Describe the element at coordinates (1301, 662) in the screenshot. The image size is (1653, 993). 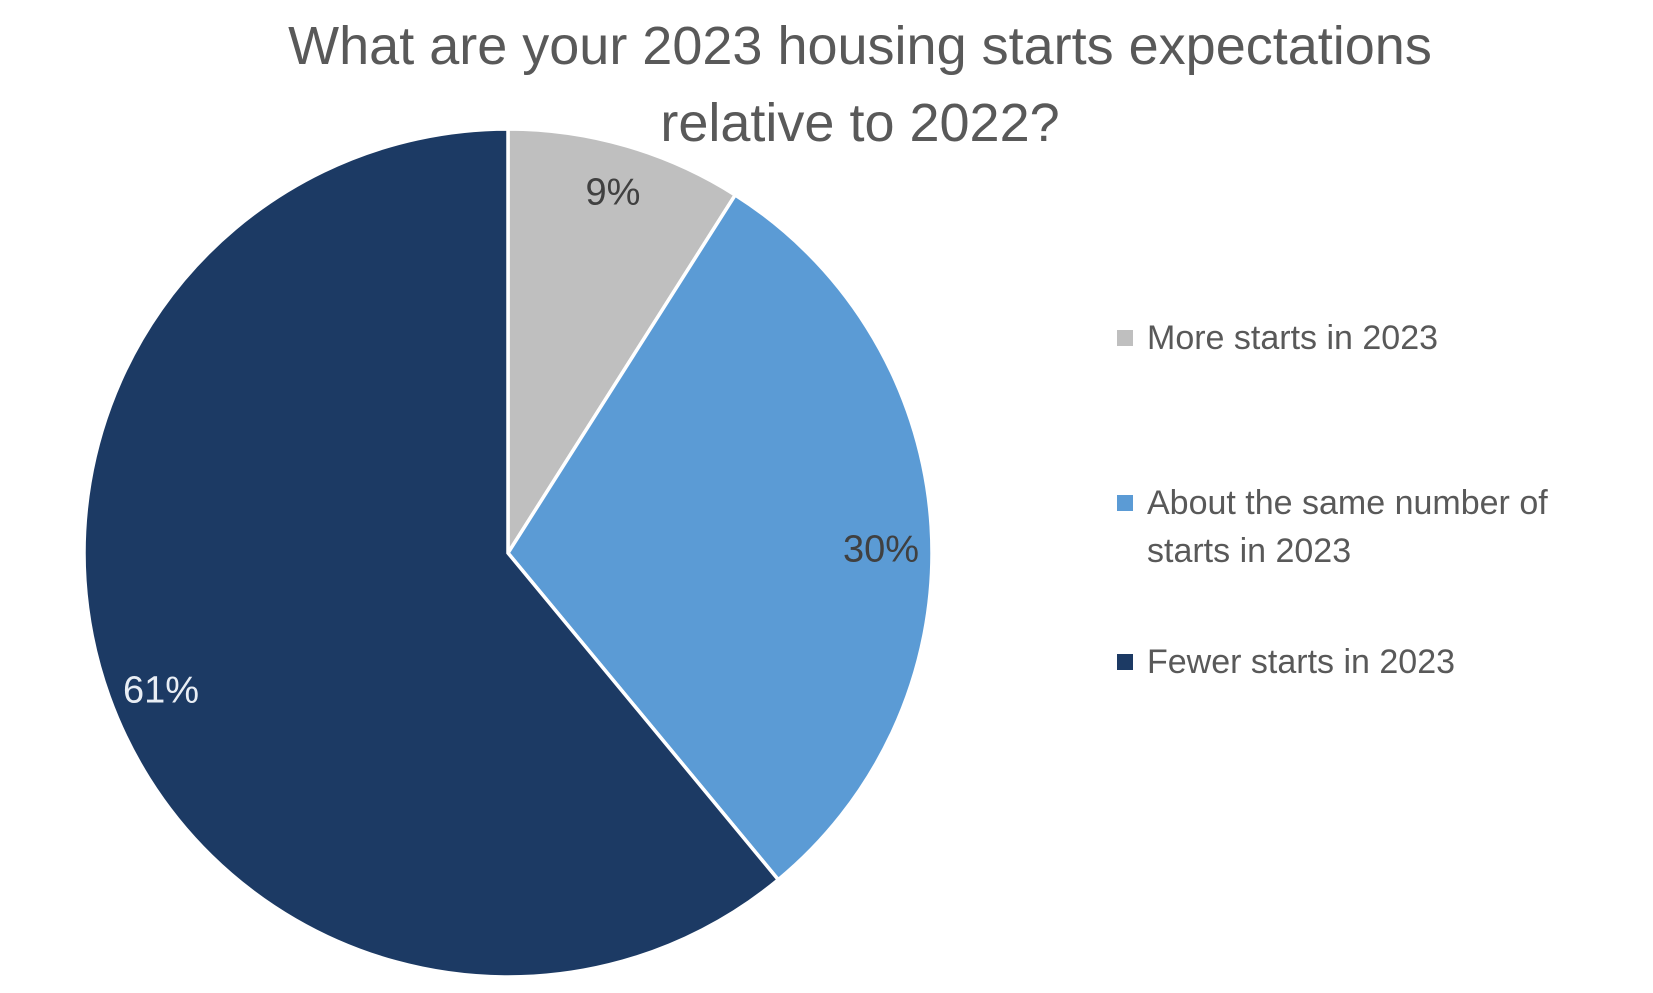
I see `legend-item-label: Fewer starts in 2023` at that location.